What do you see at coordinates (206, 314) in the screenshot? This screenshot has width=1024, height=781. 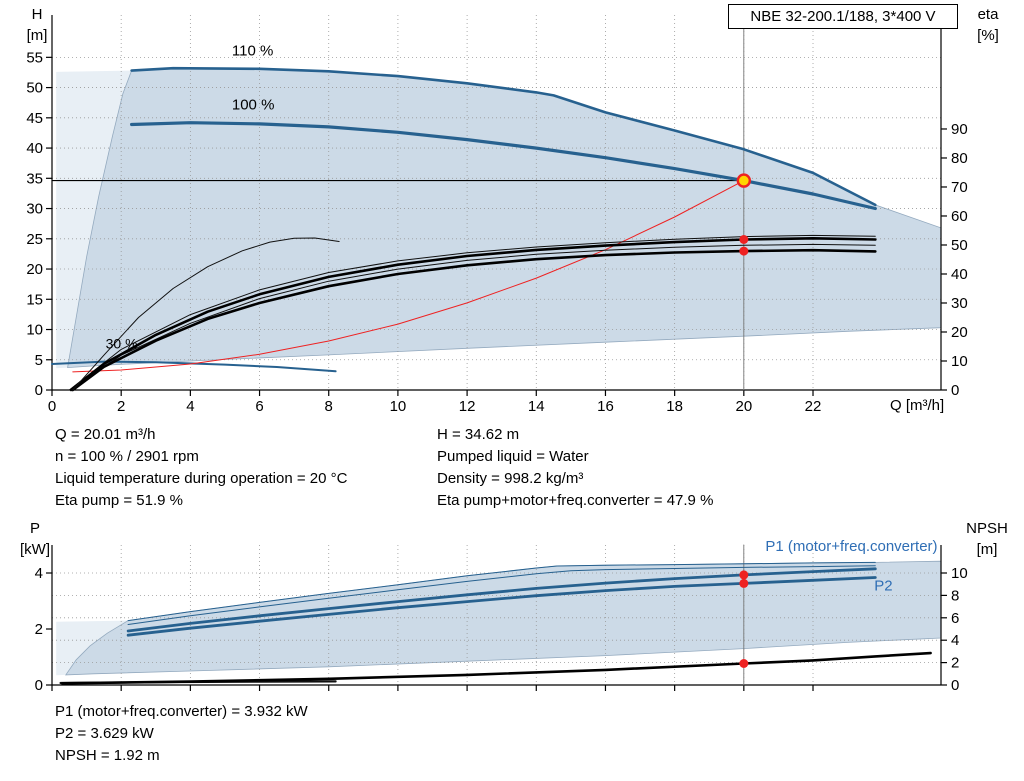 I see `eta-part-load-thin` at bounding box center [206, 314].